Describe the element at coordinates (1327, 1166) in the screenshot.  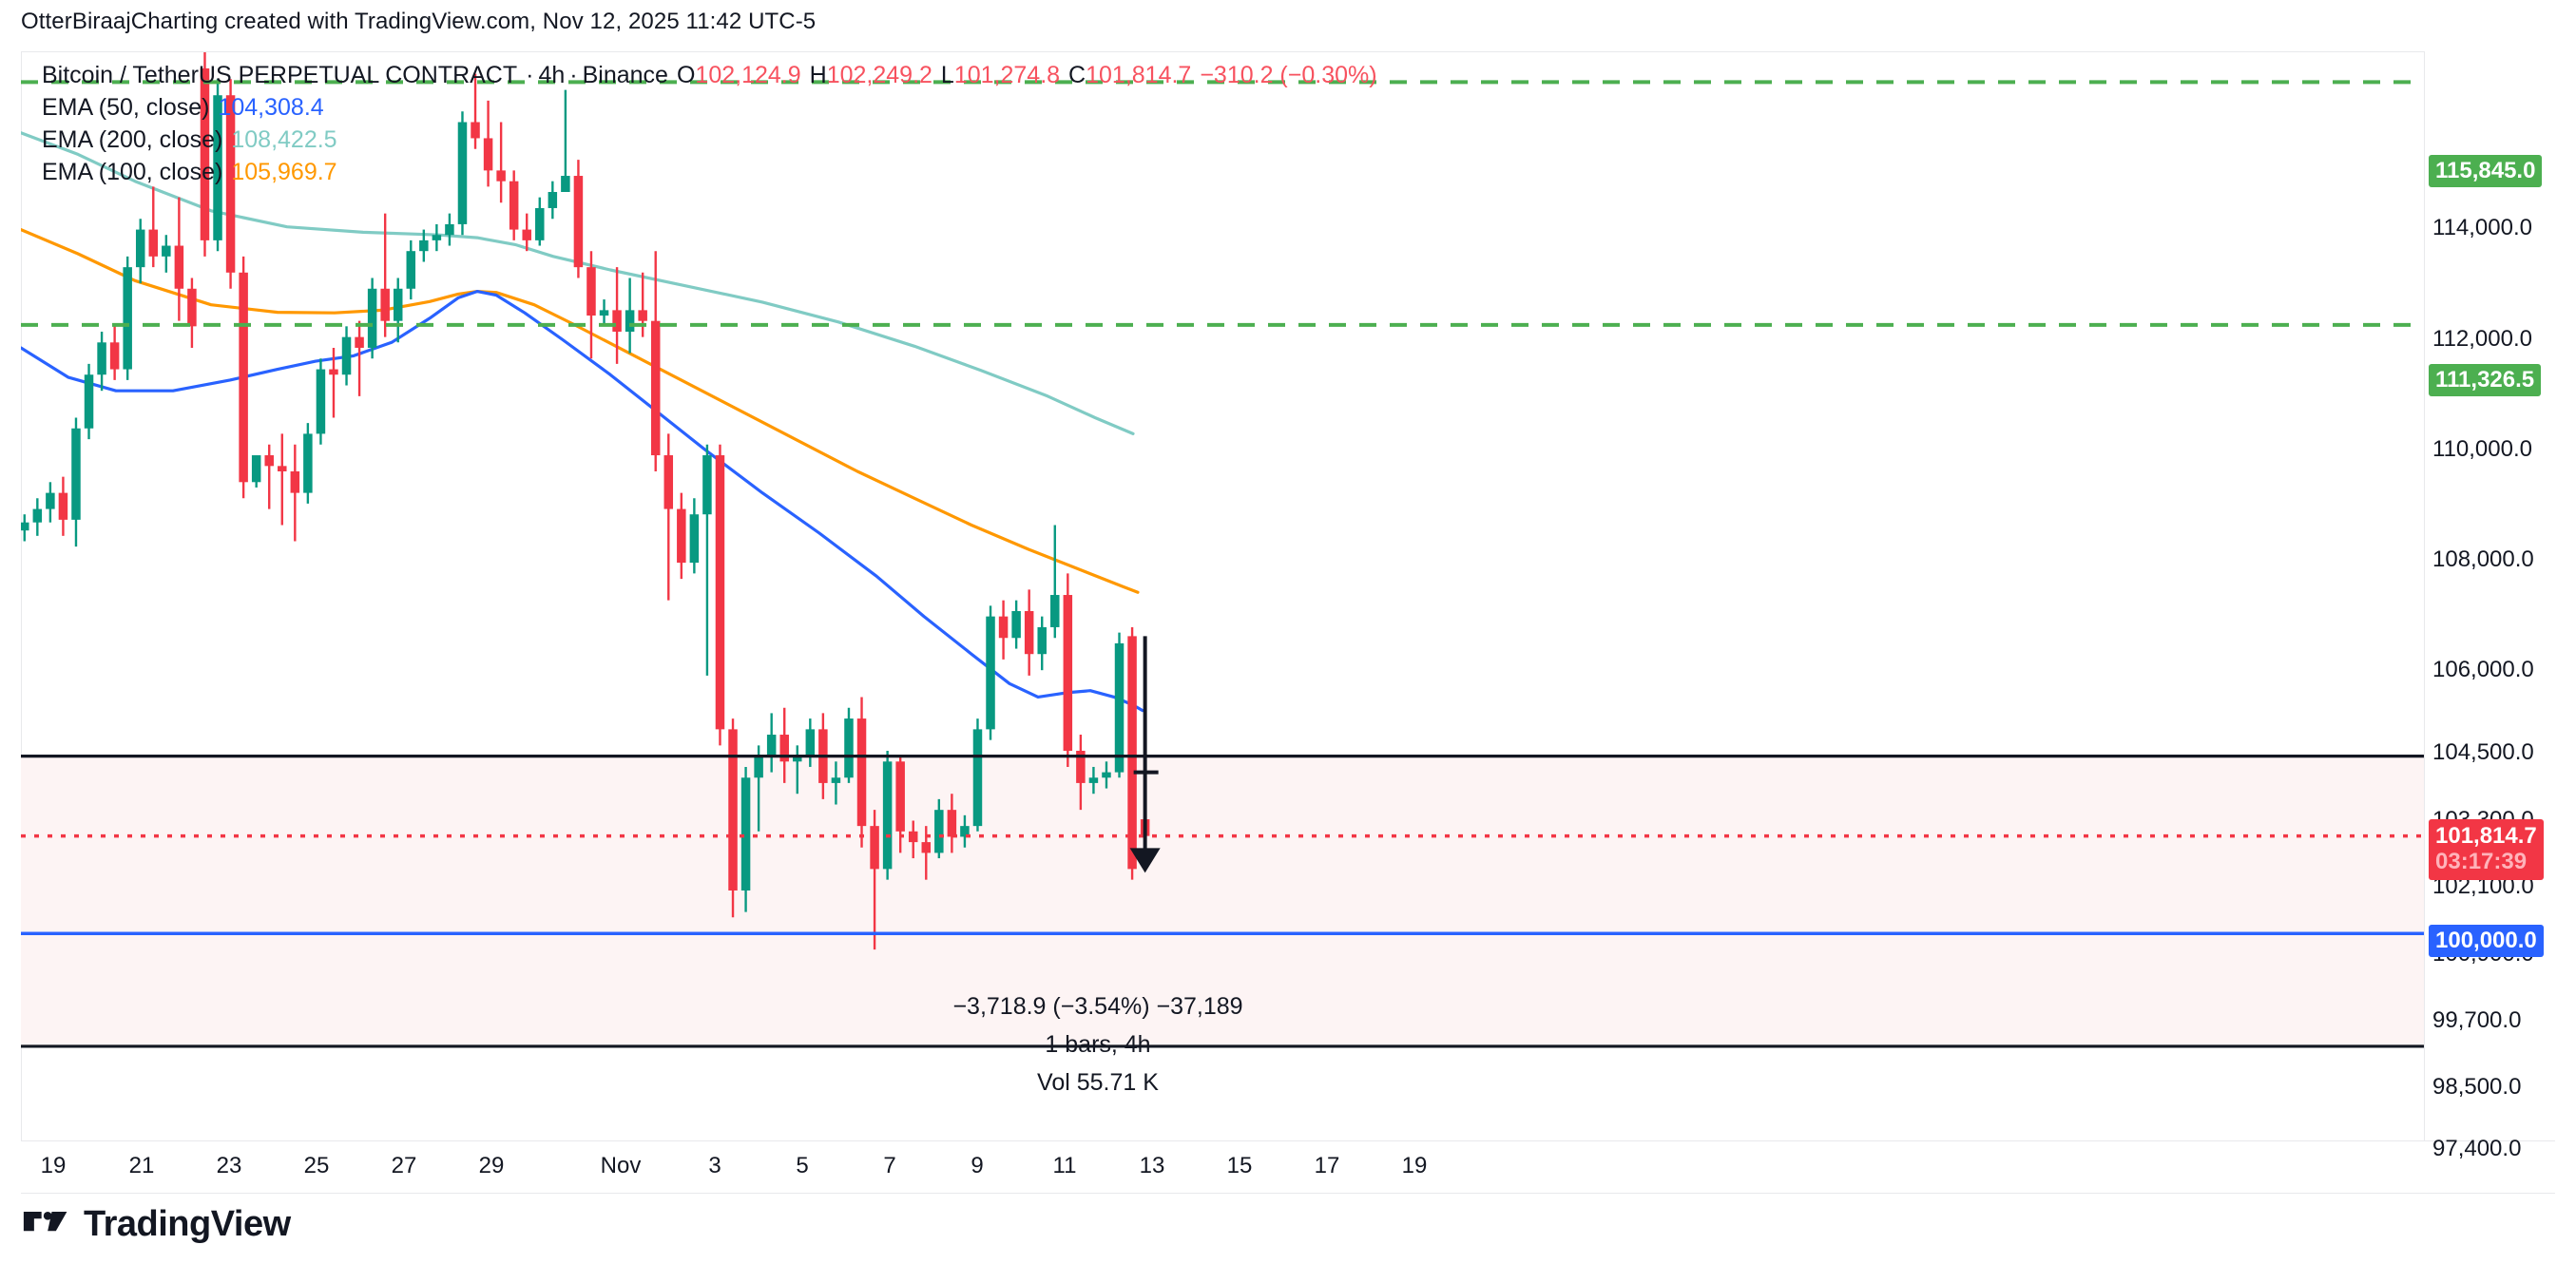
I see `time-tick: 17` at that location.